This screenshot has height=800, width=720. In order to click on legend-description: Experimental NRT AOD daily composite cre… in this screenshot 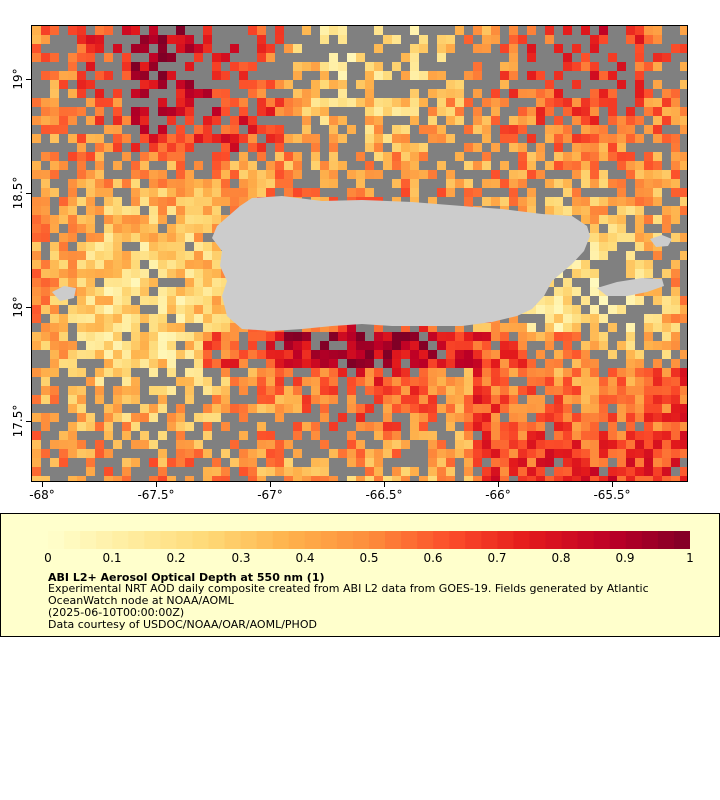, I will do `click(348, 588)`.